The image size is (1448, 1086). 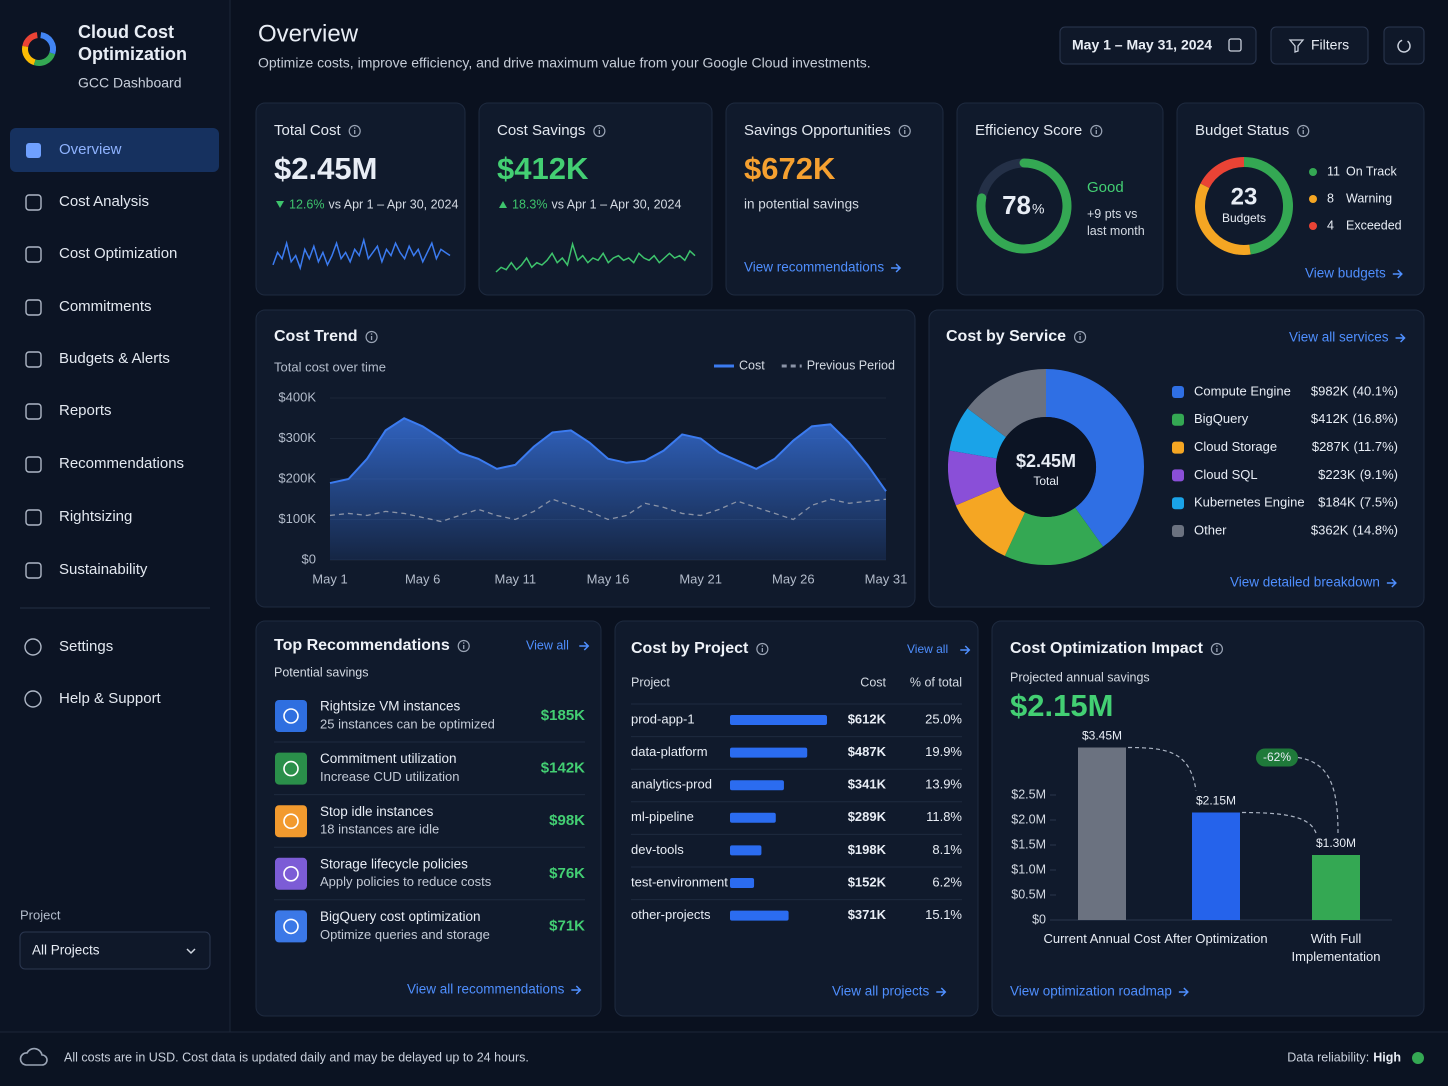 I want to click on brand-subtitle: GCC Dashboard, so click(x=130, y=83).